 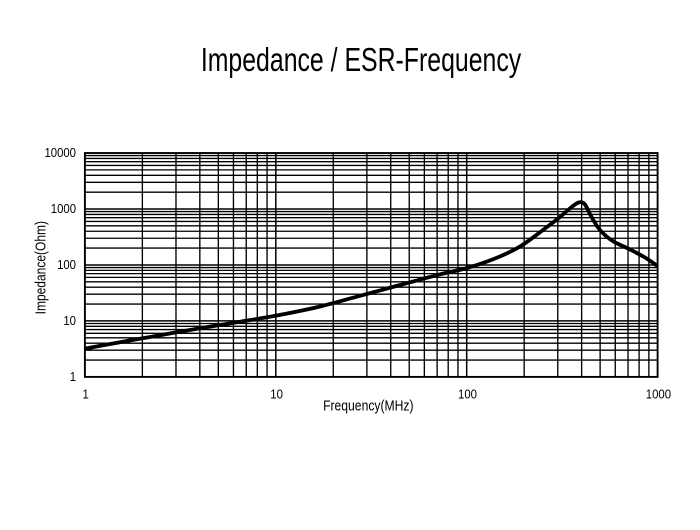 I want to click on svg-text: Impedance / ESR-Frequency, so click(x=361, y=61).